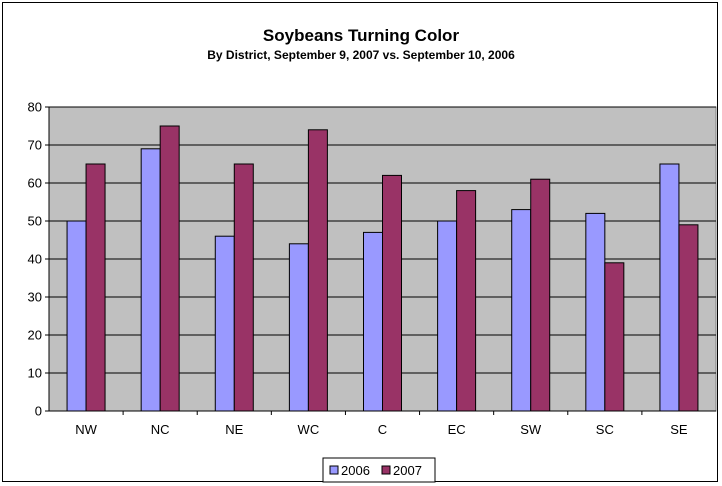  Describe the element at coordinates (76, 316) in the screenshot. I see `bar-2006-NW` at that location.